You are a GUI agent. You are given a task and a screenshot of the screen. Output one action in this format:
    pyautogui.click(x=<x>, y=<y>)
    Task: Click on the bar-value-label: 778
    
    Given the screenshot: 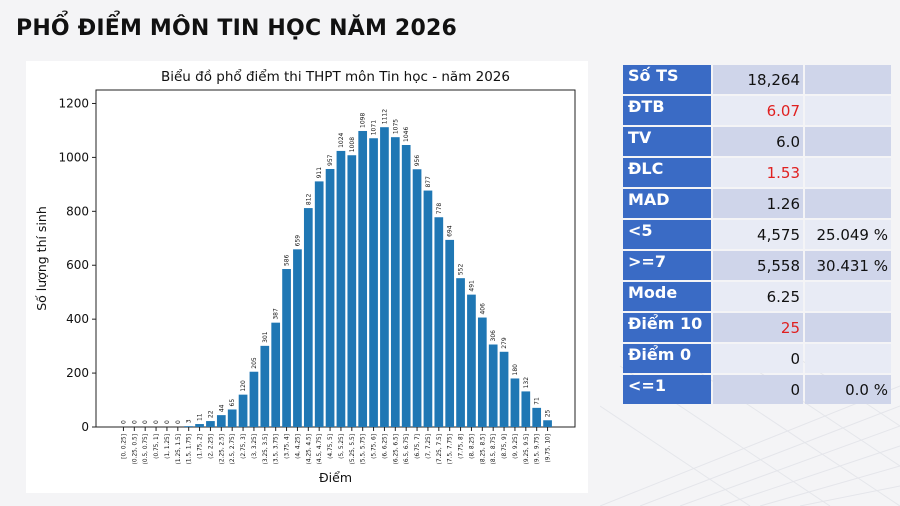 What is the action you would take?
    pyautogui.click(x=439, y=209)
    